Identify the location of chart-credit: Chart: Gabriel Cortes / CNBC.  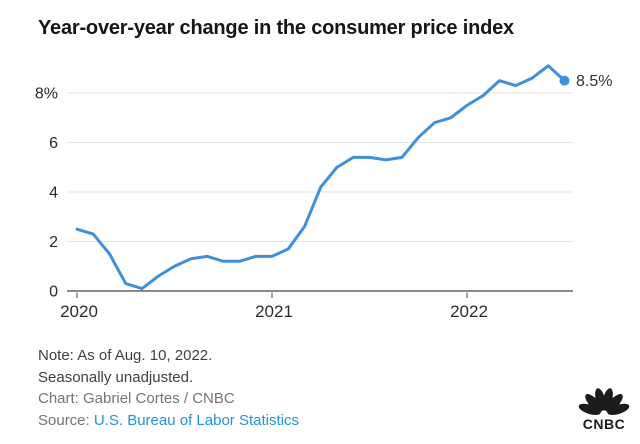
(136, 398).